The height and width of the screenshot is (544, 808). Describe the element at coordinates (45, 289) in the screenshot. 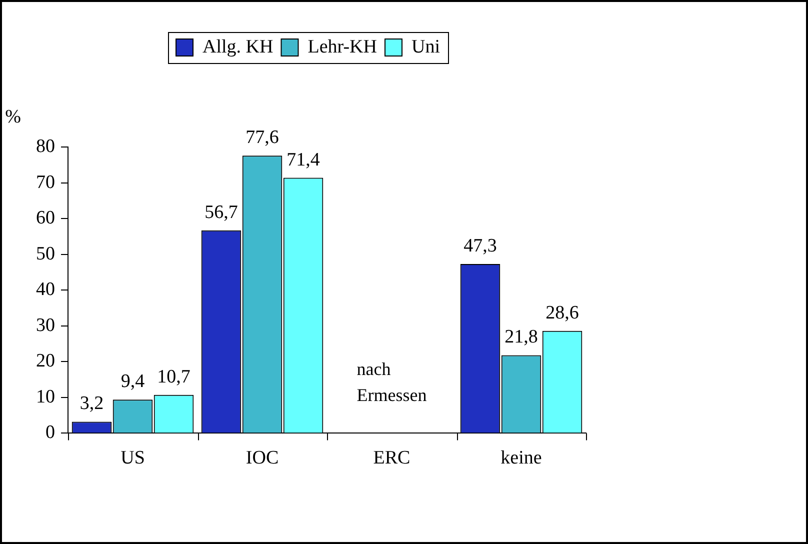

I see `y-tick-label: 40` at that location.